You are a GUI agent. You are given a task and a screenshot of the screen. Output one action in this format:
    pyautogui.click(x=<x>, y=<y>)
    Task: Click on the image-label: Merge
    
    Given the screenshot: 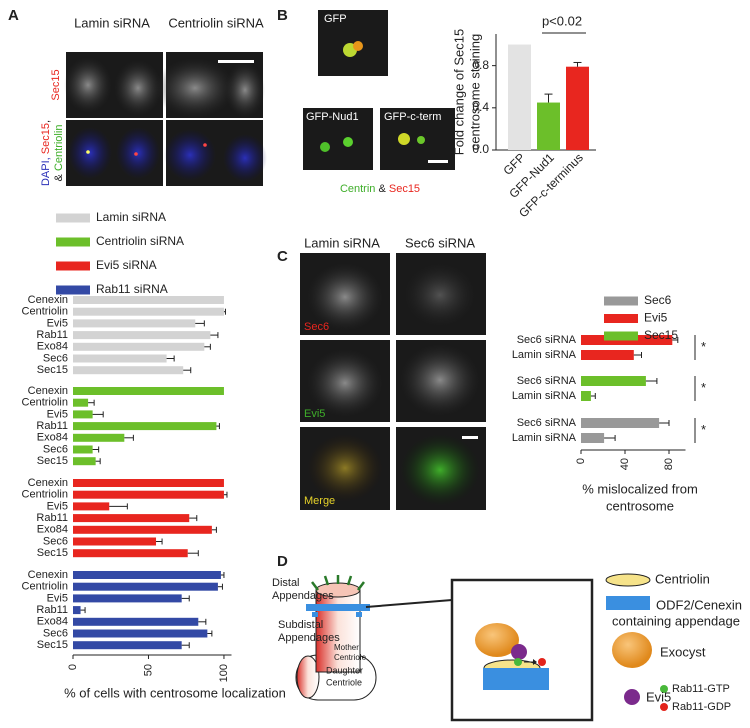 What is the action you would take?
    pyautogui.click(x=319, y=501)
    